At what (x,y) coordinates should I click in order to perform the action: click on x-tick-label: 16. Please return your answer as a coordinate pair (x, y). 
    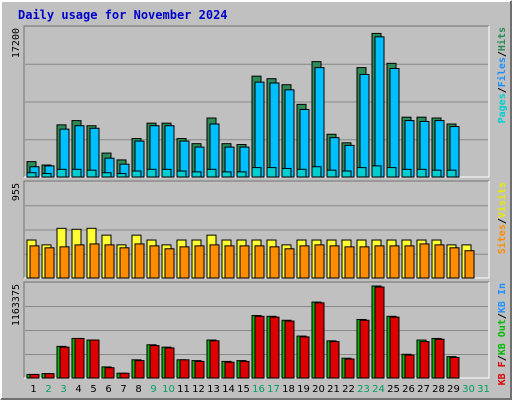
    Looking at the image, I should click on (258, 389).